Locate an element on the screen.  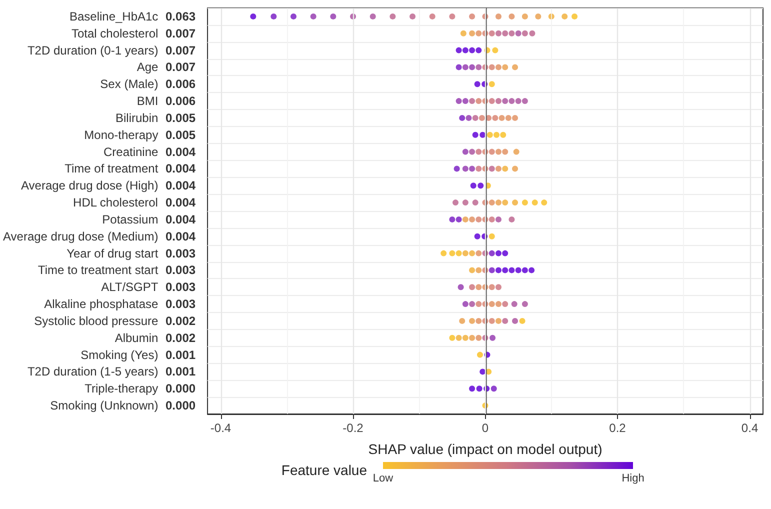
y-tick-label: Smoking (Unknown) is located at coordinates (104, 405).